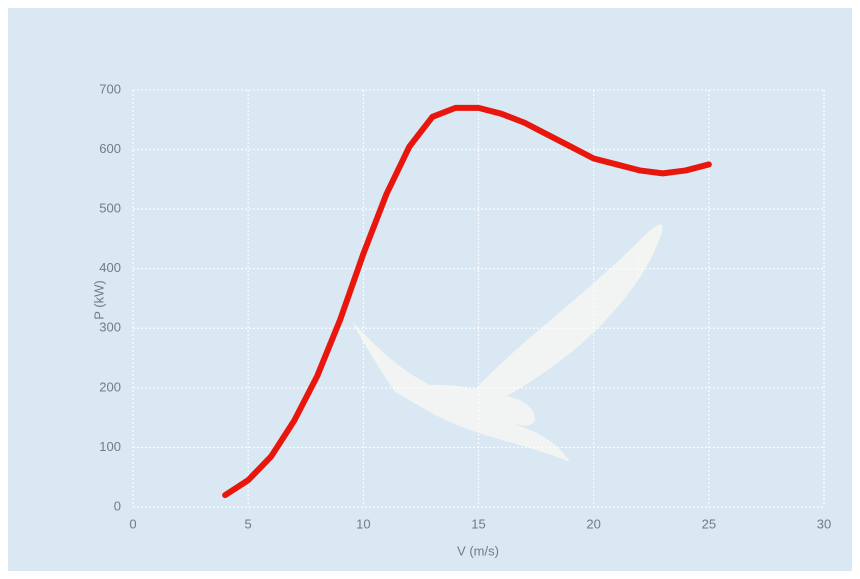 The height and width of the screenshot is (579, 860). What do you see at coordinates (363, 523) in the screenshot?
I see `x-tick-label: 10` at bounding box center [363, 523].